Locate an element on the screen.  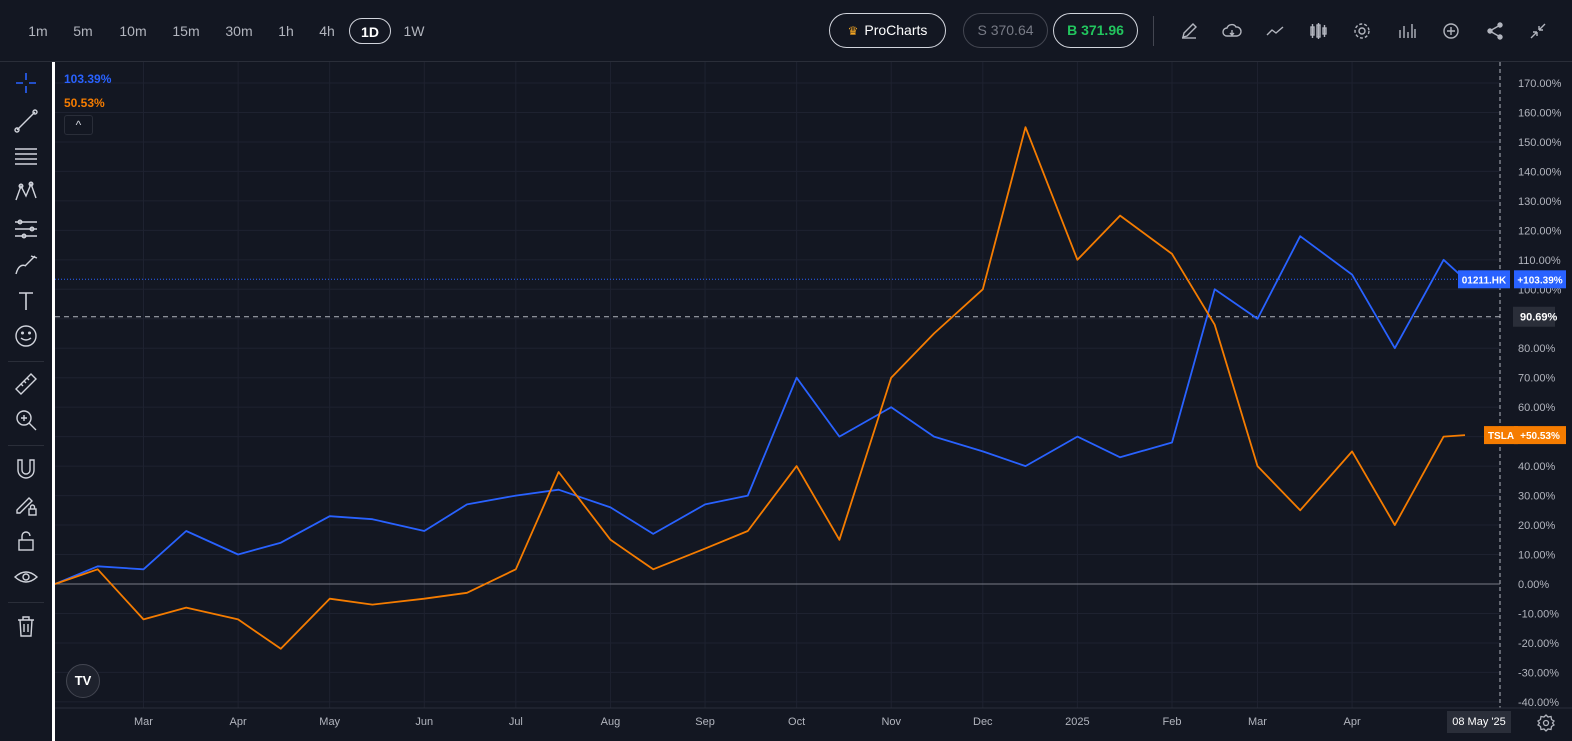
y-tick-label: 10.00% is located at coordinates (1537, 556).